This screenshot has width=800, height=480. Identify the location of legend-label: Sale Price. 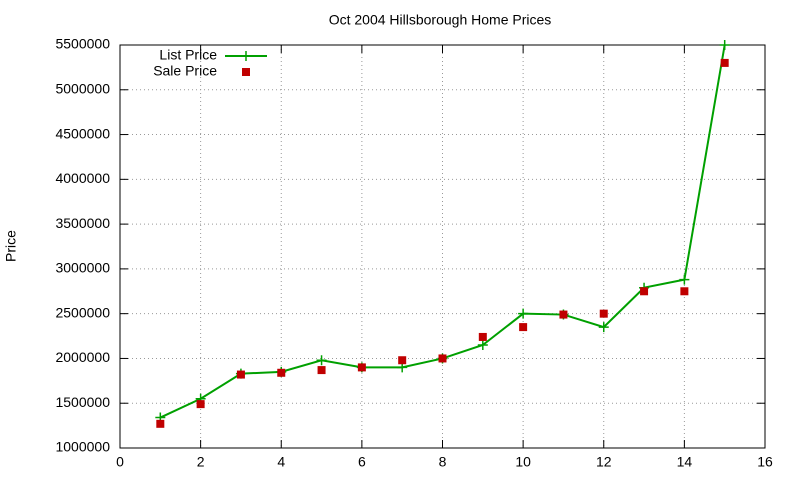
(185, 71).